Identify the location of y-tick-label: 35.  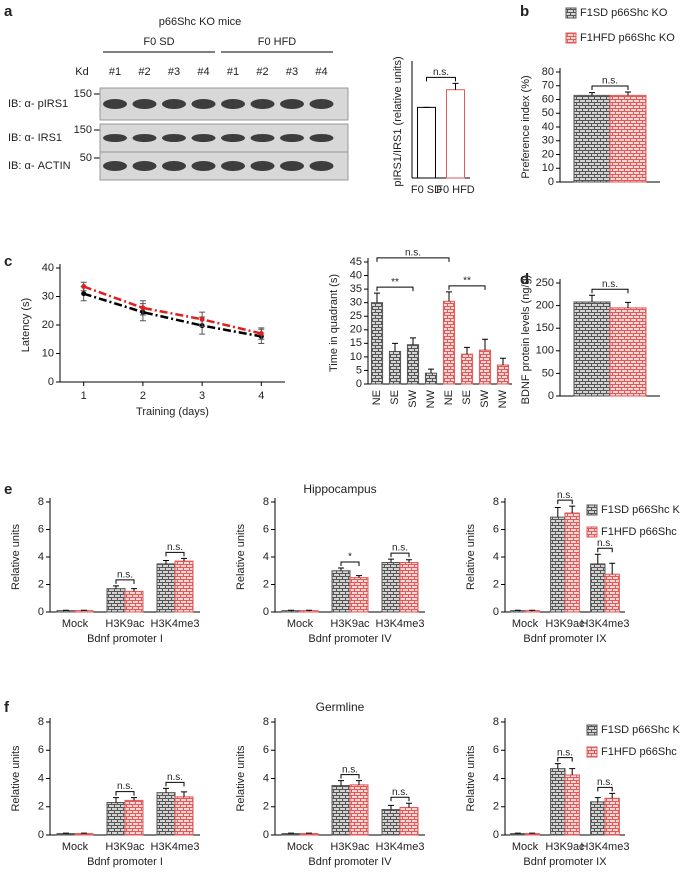
(356, 289).